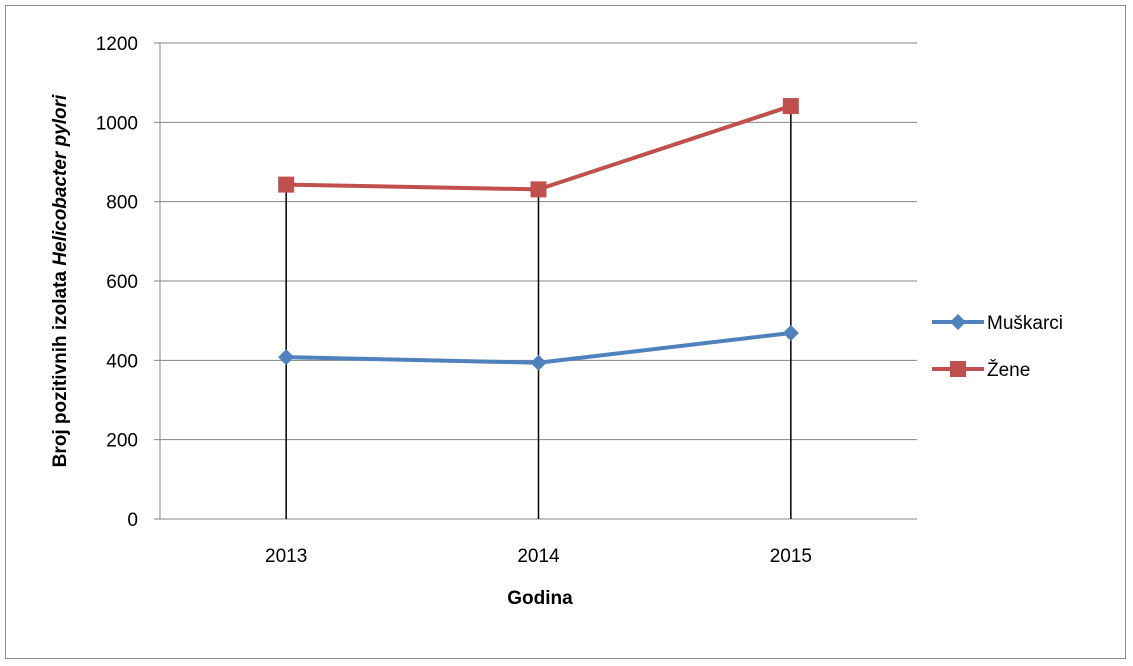  What do you see at coordinates (1008, 370) in the screenshot?
I see `legend-label: Žene` at bounding box center [1008, 370].